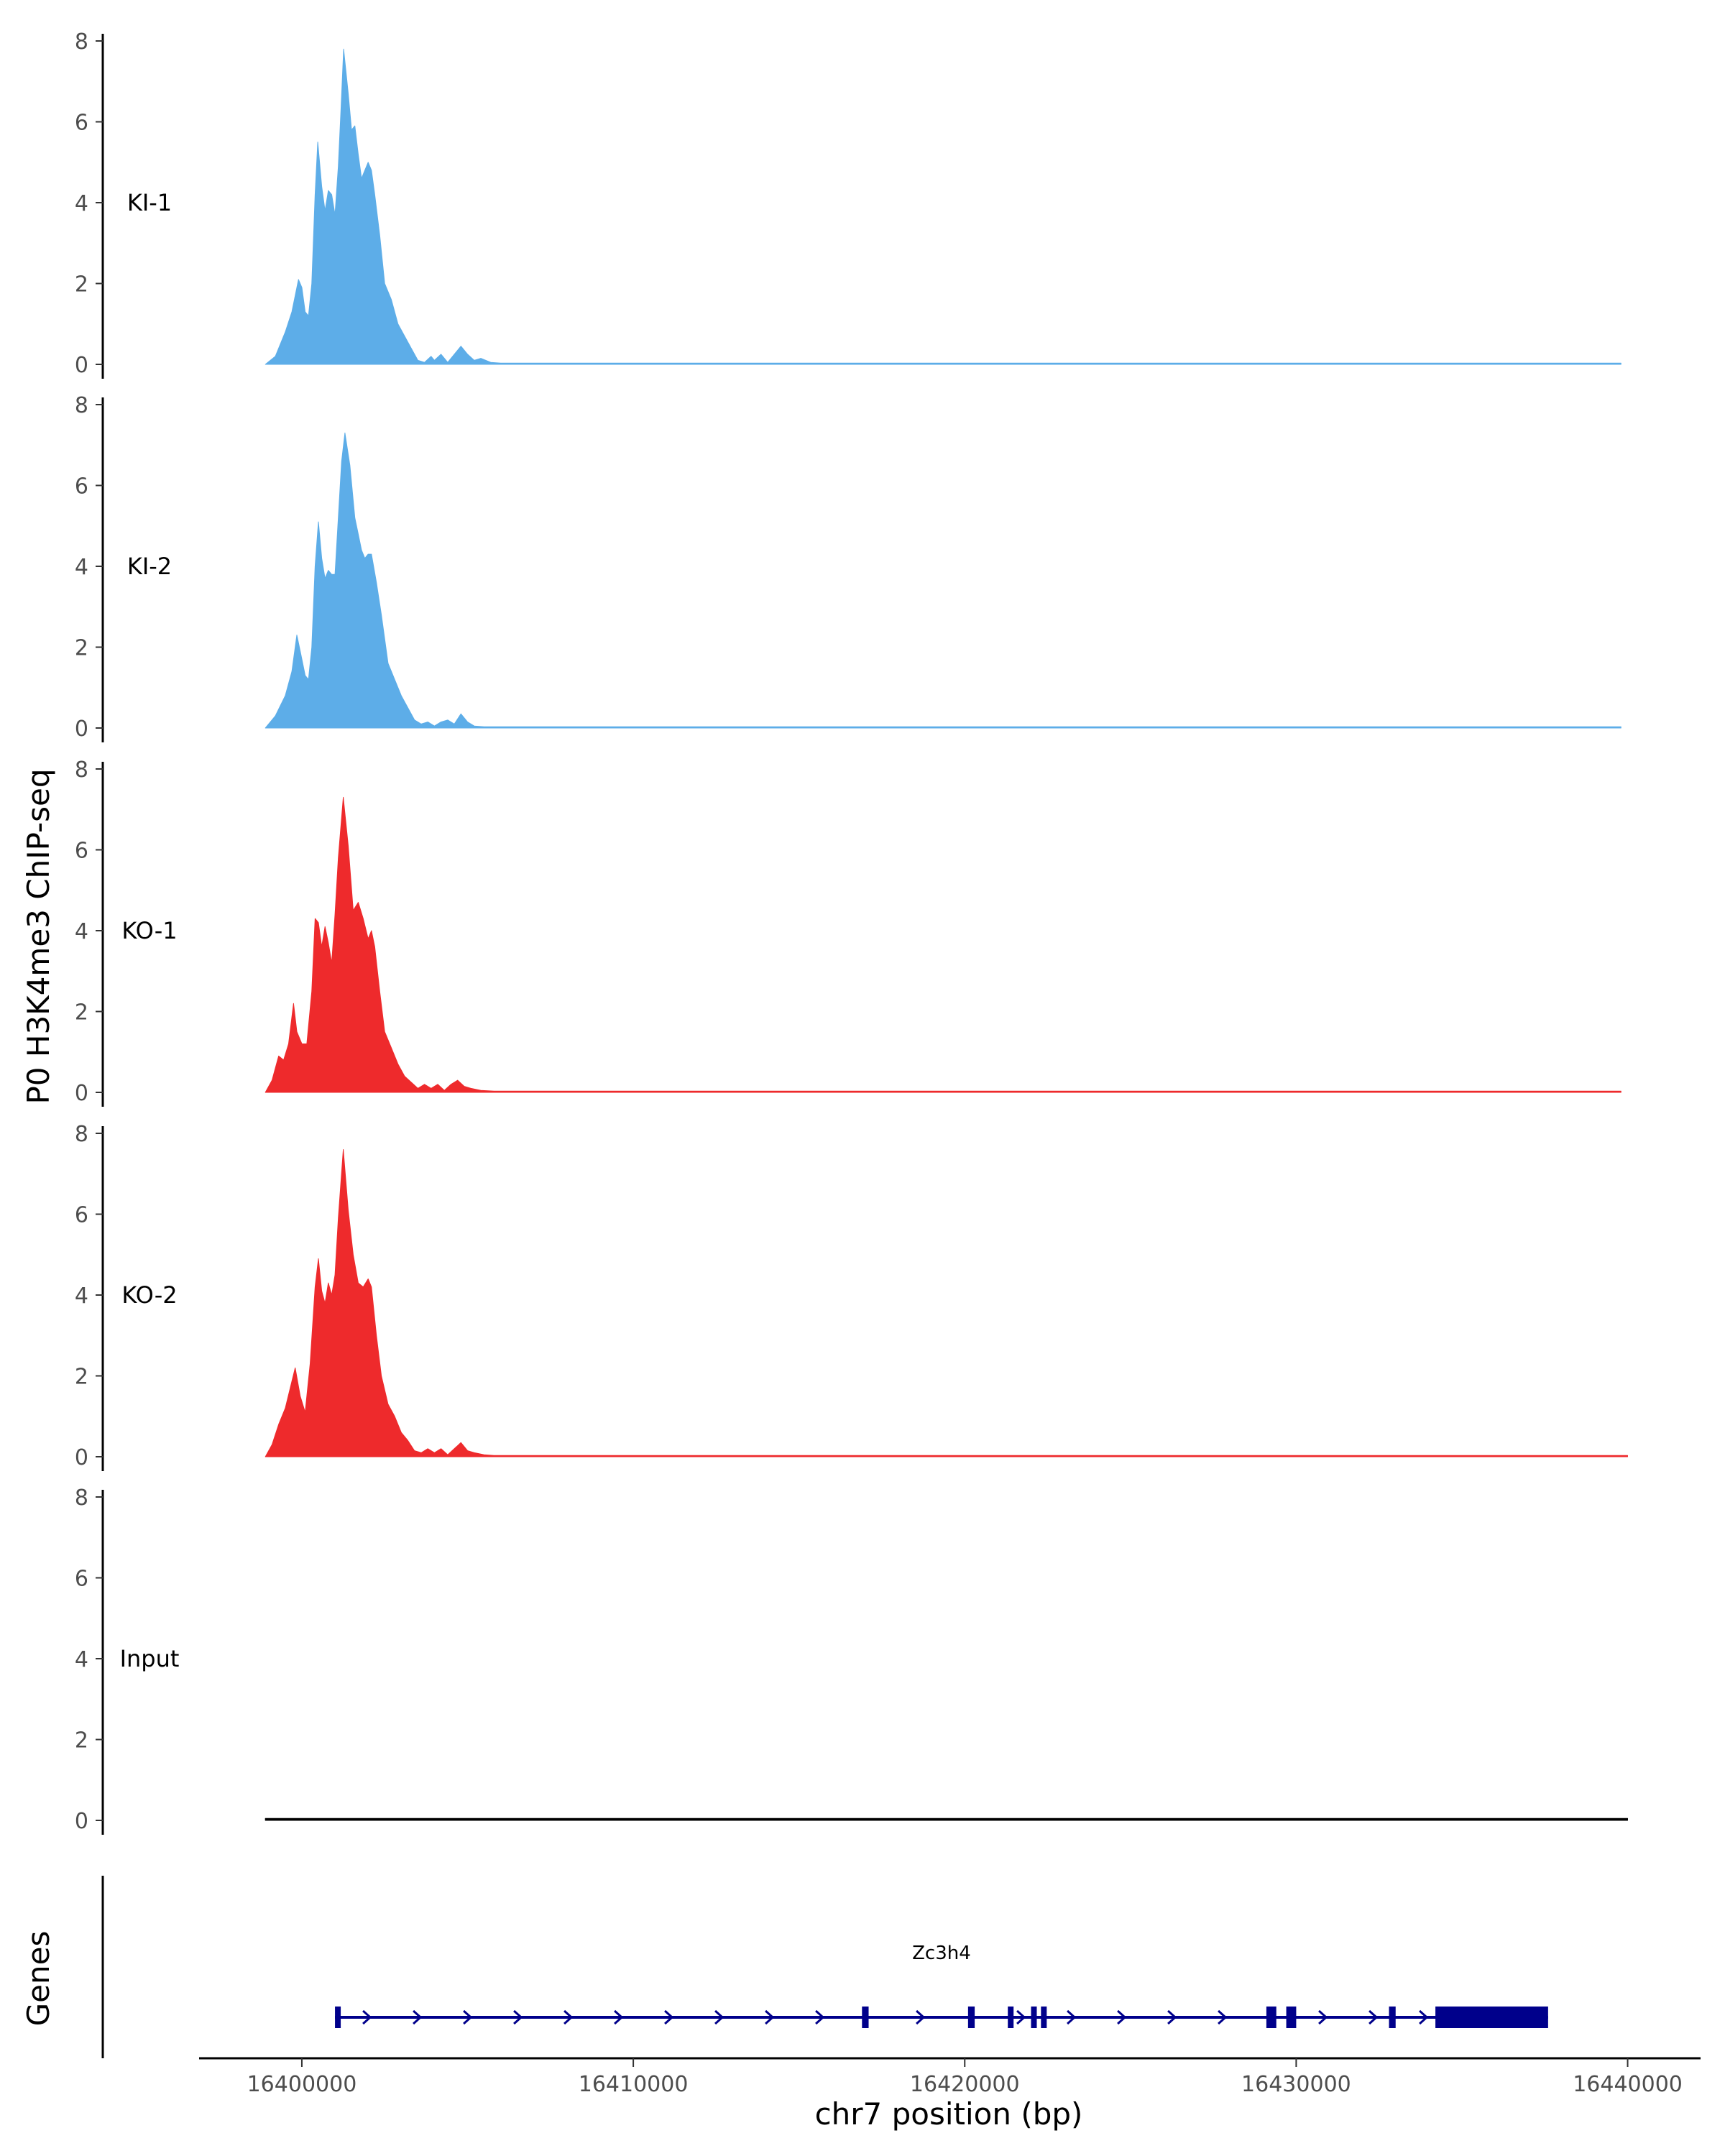 The height and width of the screenshot is (2156, 1725). I want to click on y-axis-title: P0 H3K4me3 ChIP-seq, so click(38, 936).